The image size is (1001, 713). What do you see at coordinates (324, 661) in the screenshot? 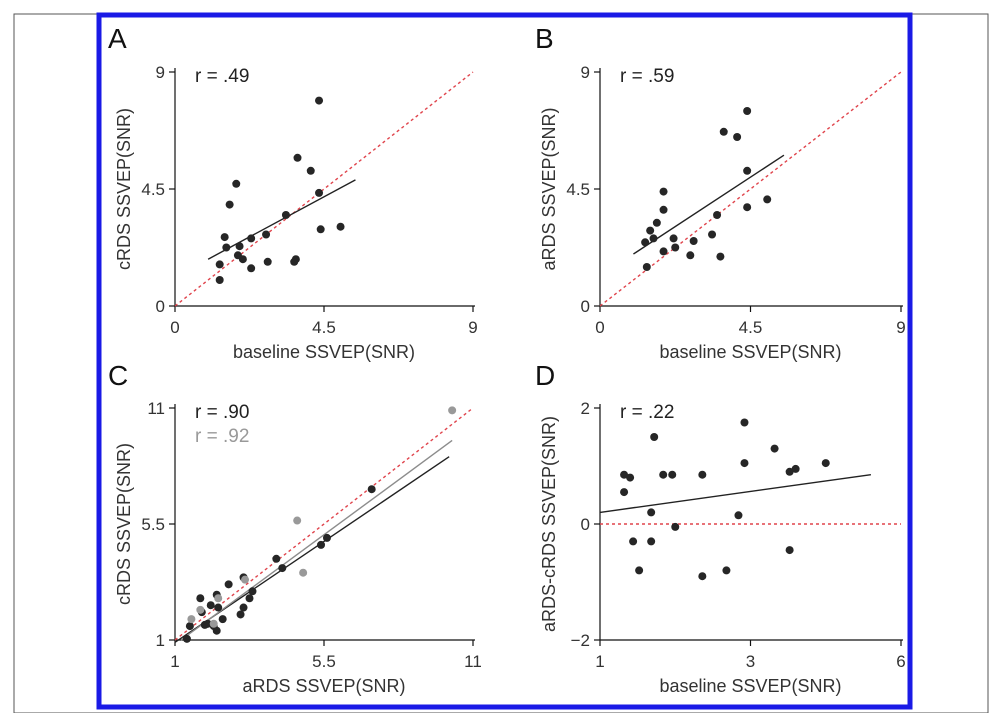
I see `x-tick-label: 5.5` at bounding box center [324, 661].